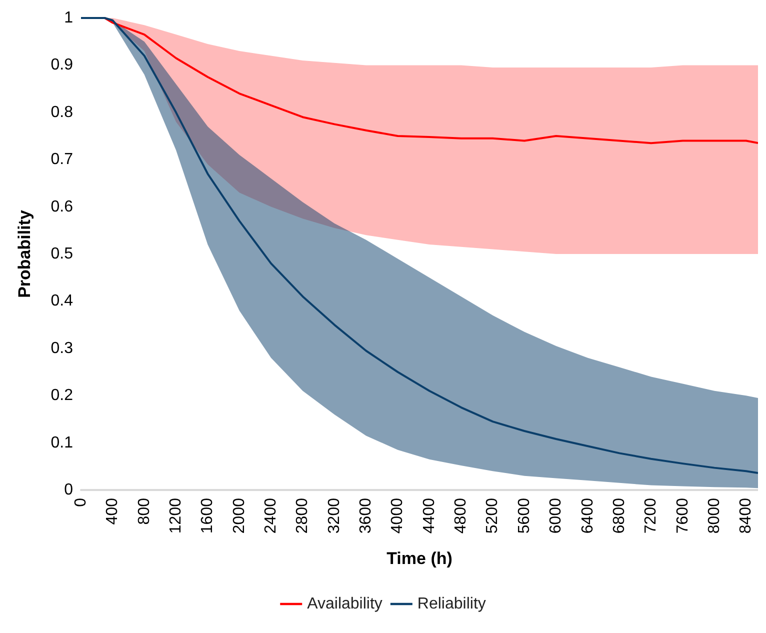 This screenshot has width=766, height=633. I want to click on x-tick-label: 2800, so click(303, 516).